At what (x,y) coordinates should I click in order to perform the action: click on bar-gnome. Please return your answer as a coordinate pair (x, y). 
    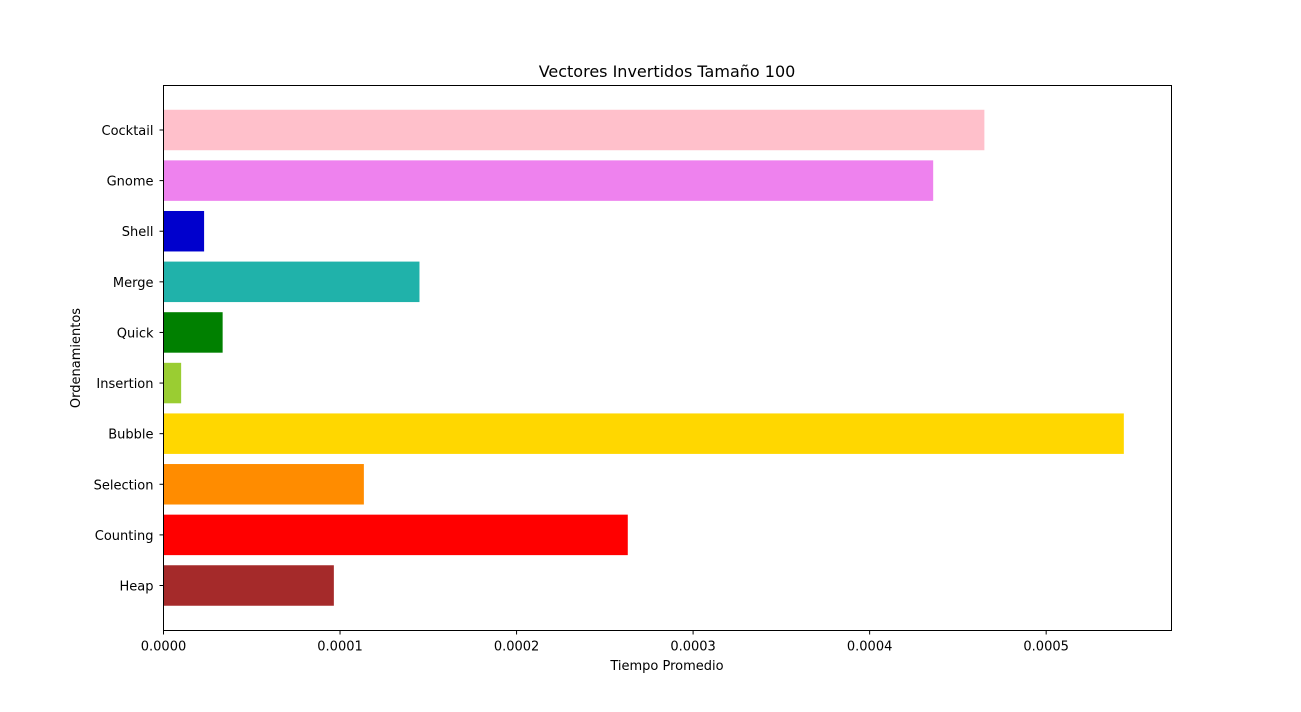
    Looking at the image, I should click on (548, 180).